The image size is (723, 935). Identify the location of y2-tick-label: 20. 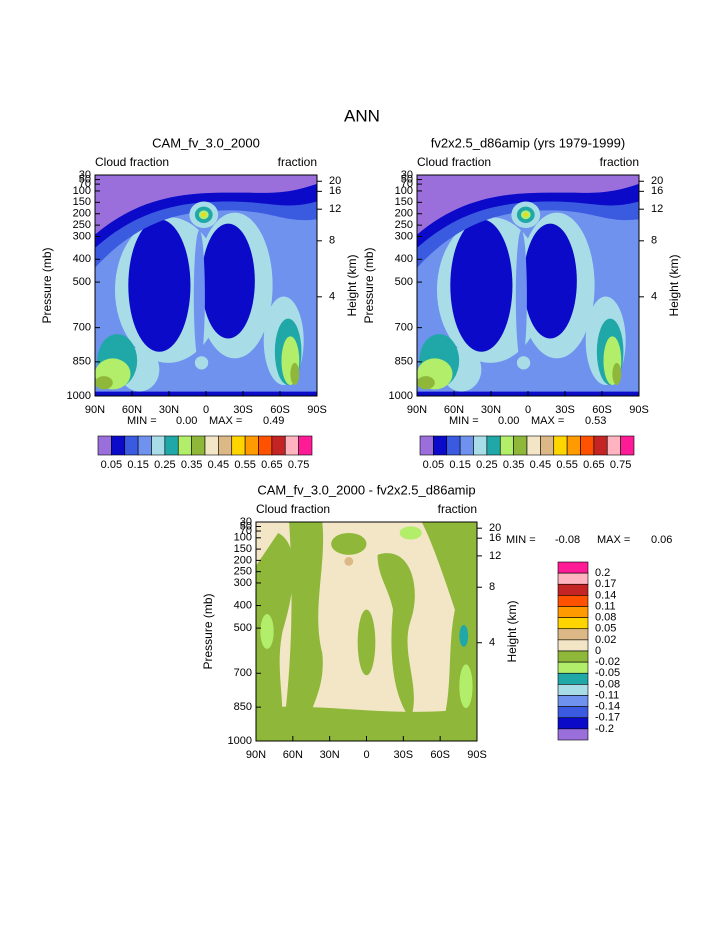
(495, 528).